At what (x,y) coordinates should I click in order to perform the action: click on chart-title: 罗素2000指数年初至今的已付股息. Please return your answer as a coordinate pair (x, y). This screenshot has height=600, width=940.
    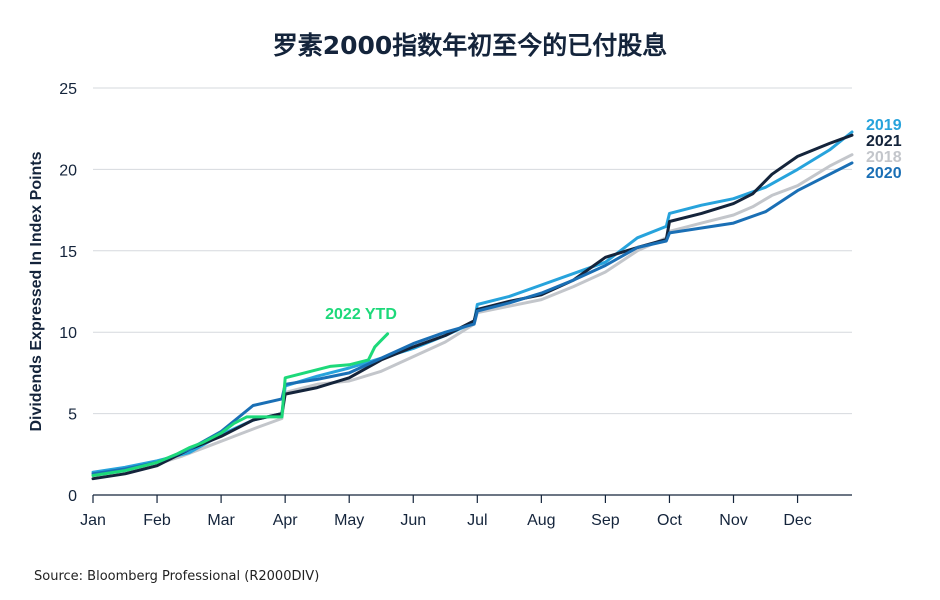
    Looking at the image, I should click on (470, 45).